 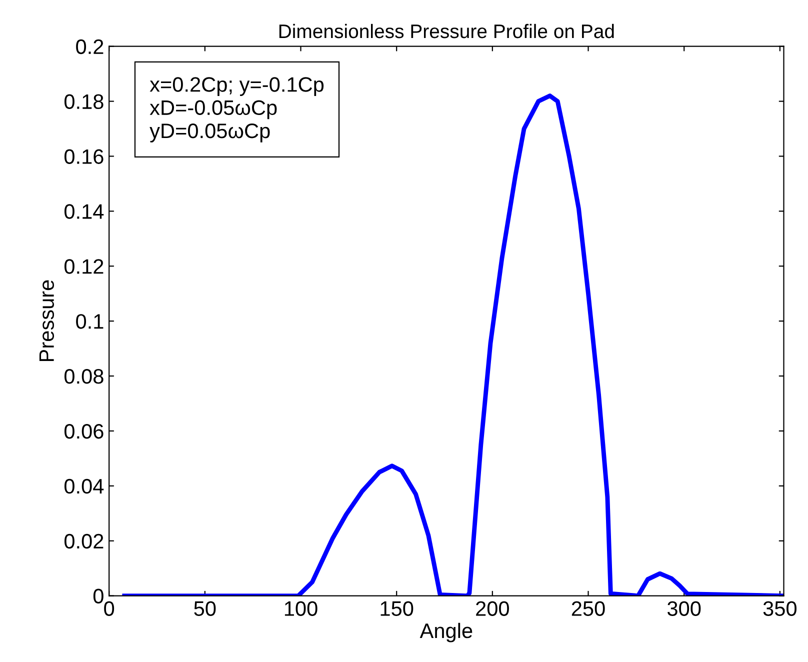 I want to click on y-tick-label: 0, so click(x=98, y=596).